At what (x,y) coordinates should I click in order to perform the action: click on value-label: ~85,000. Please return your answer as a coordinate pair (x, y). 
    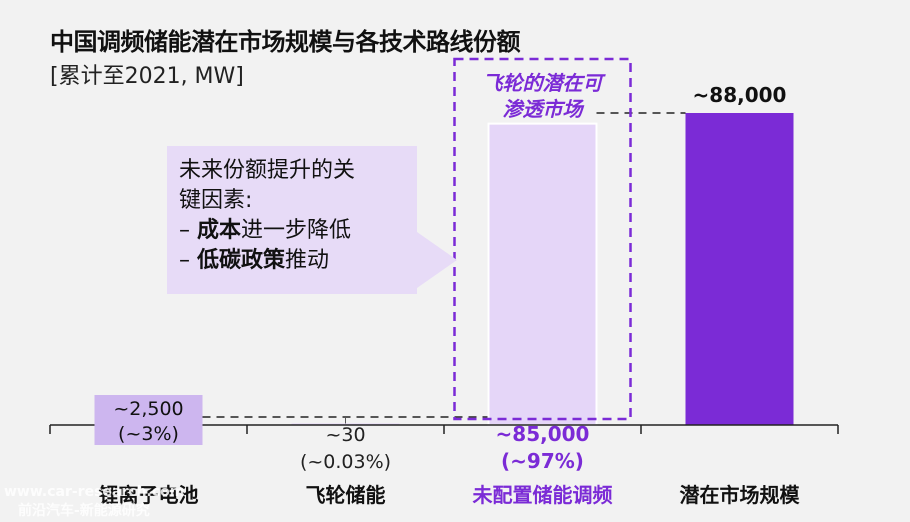
    Looking at the image, I should click on (543, 434).